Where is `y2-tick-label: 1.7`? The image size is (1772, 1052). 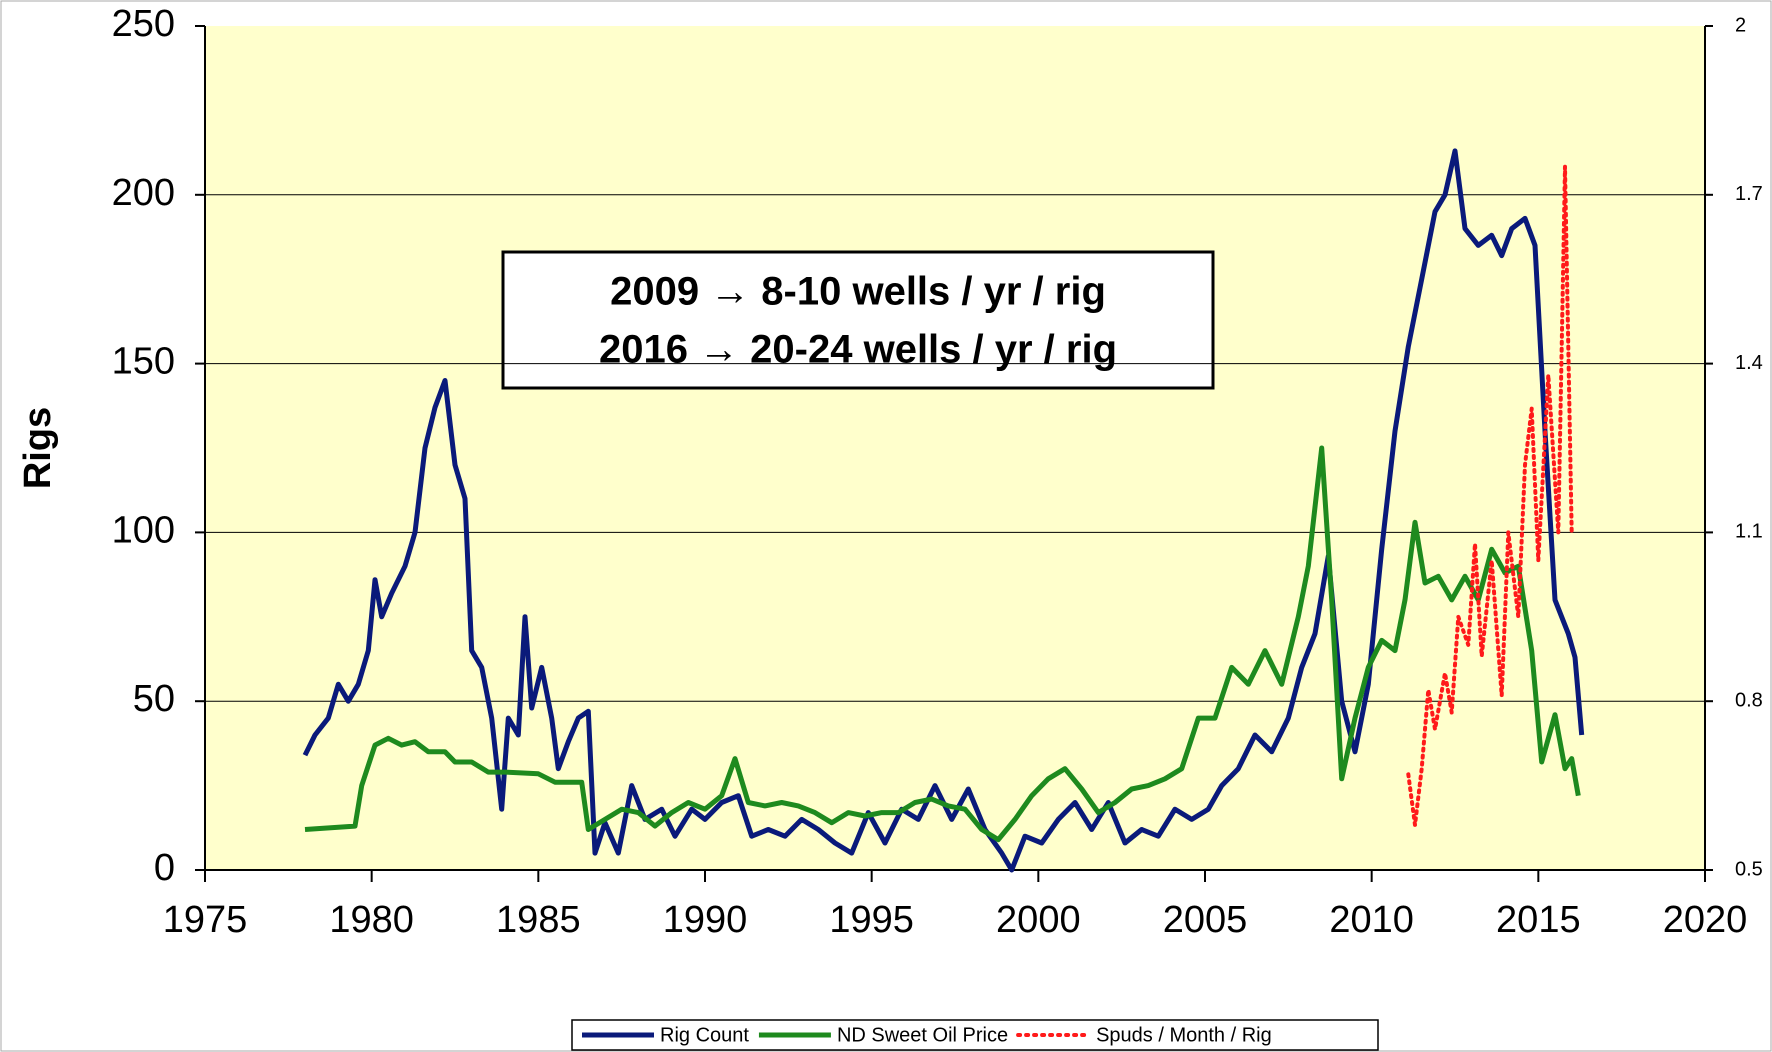
y2-tick-label: 1.7 is located at coordinates (1749, 194).